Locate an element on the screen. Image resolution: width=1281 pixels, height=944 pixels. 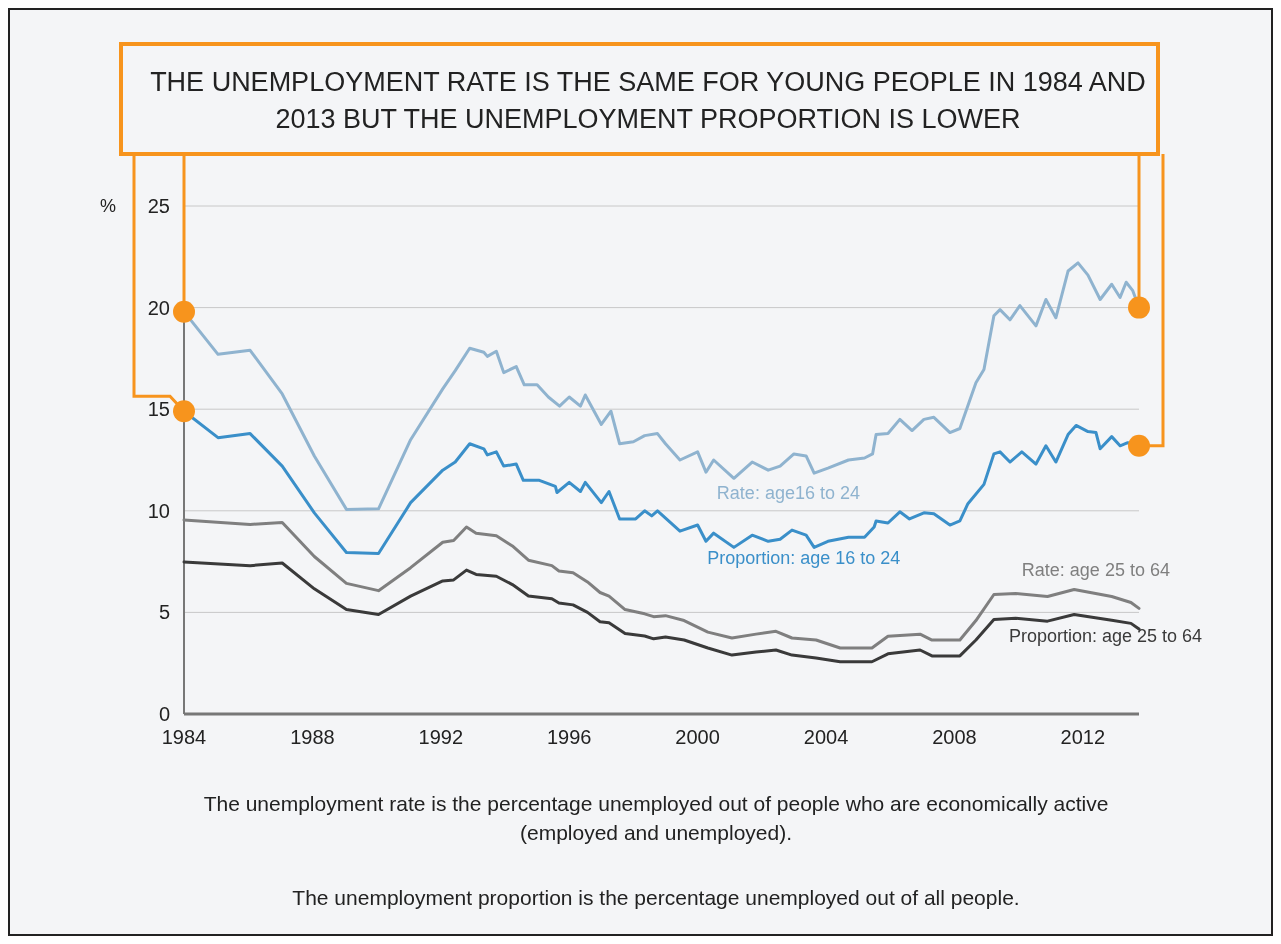
series-label: Rate: age16 to 24 is located at coordinates (788, 492).